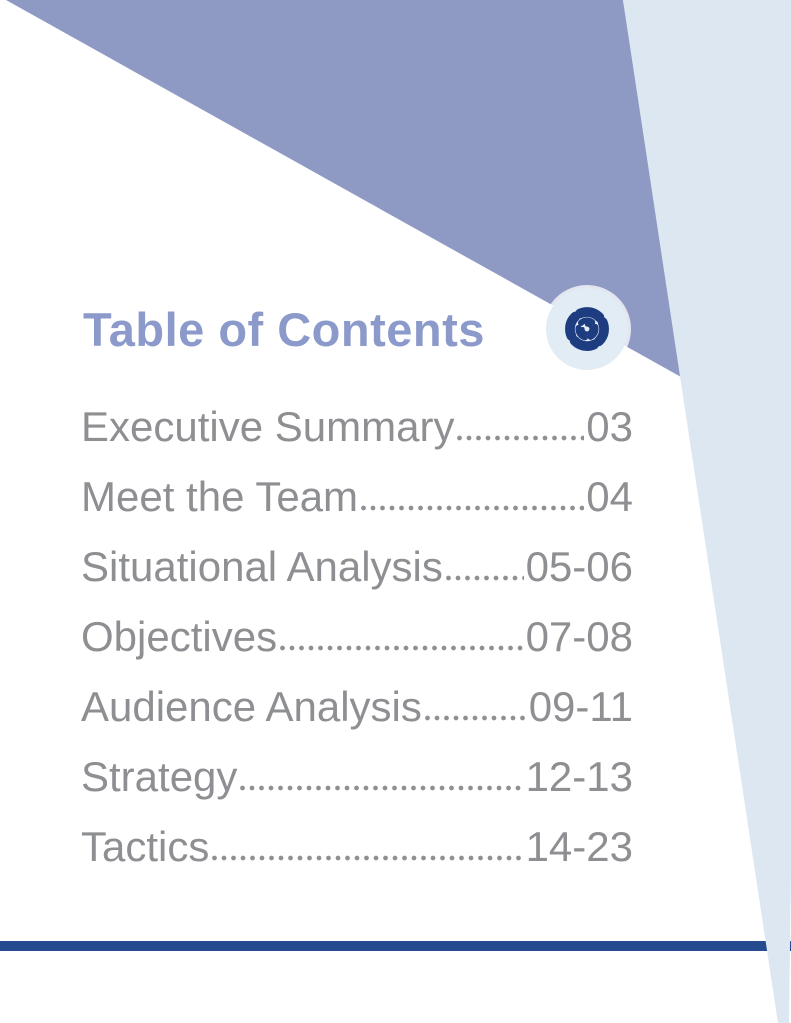  What do you see at coordinates (145, 846) in the screenshot?
I see `toc-entry-label: Tactics` at bounding box center [145, 846].